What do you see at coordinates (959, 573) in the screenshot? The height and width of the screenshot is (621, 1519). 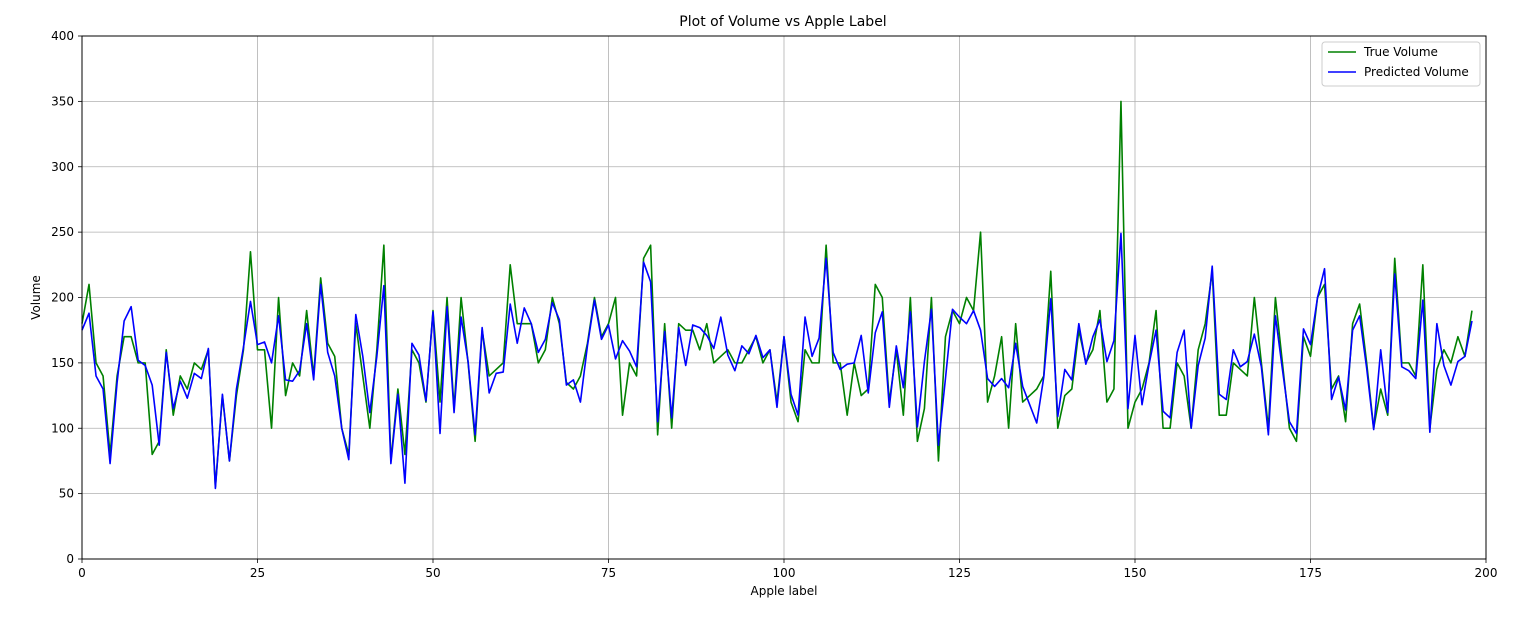 I see `x-tick-label: 125` at bounding box center [959, 573].